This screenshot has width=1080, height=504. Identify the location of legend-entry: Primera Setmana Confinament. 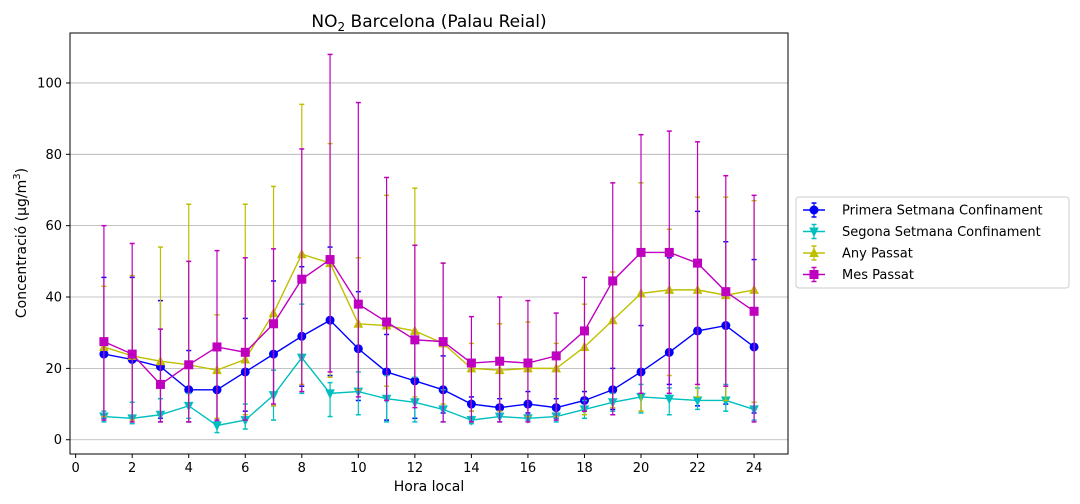
(923, 210).